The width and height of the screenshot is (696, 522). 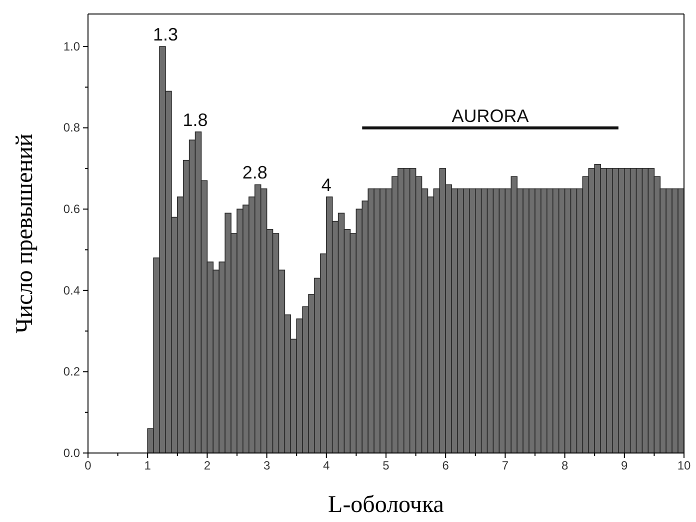 What do you see at coordinates (71, 127) in the screenshot?
I see `y-tick-label: 0.8` at bounding box center [71, 127].